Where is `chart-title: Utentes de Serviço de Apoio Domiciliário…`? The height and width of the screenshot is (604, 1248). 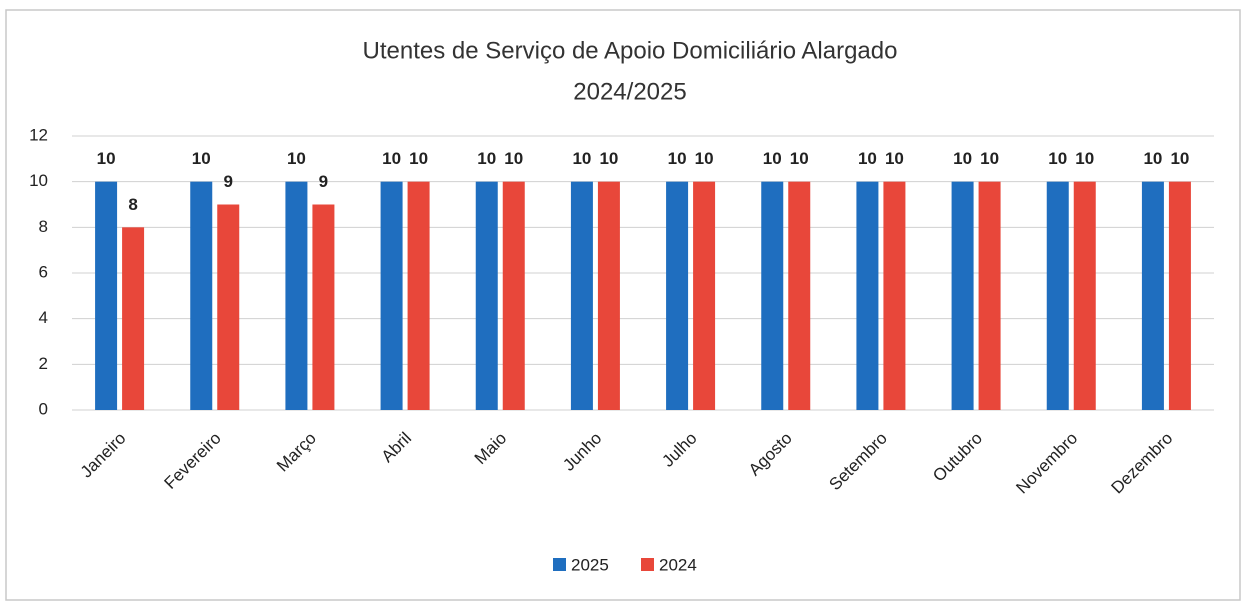
chart-title: Utentes de Serviço de Apoio Domiciliário… is located at coordinates (630, 50).